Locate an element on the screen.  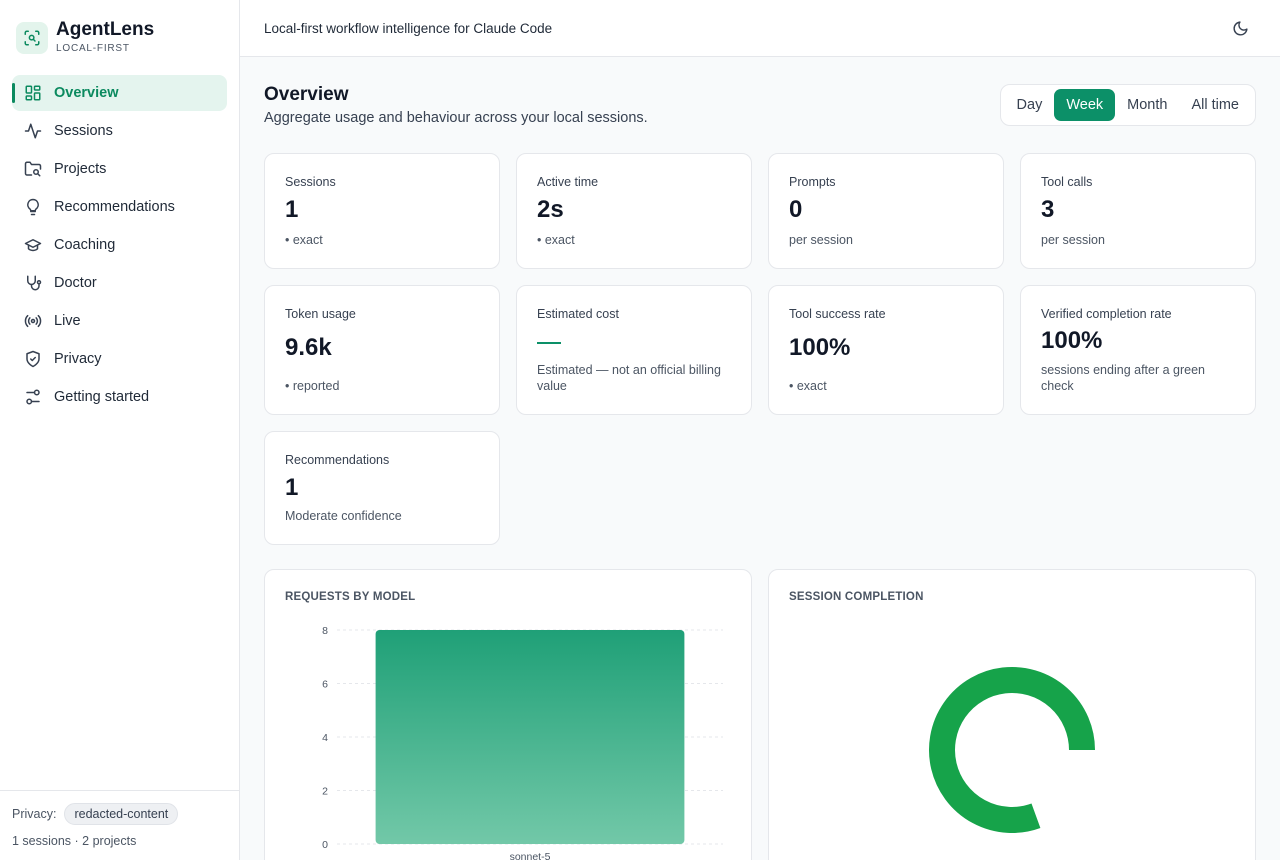
token-usage-card: Token usage 9.6k • reported is located at coordinates (382, 350).